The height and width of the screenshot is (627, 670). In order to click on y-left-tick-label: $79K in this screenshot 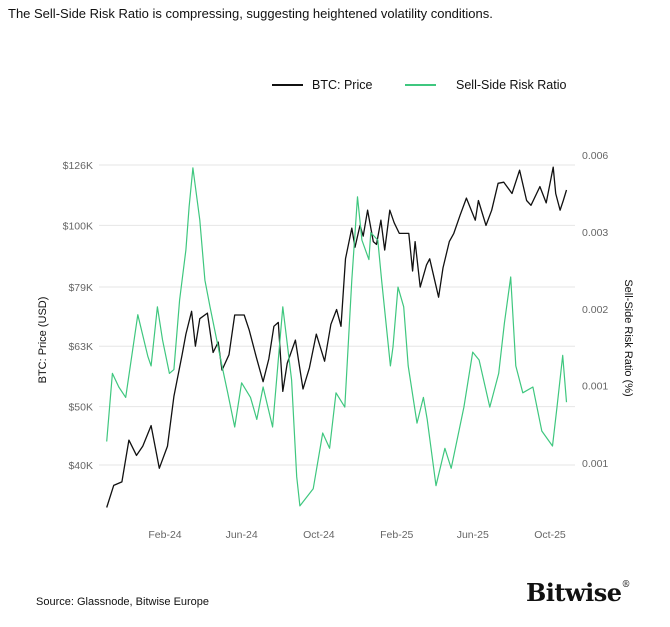, I will do `click(80, 288)`.